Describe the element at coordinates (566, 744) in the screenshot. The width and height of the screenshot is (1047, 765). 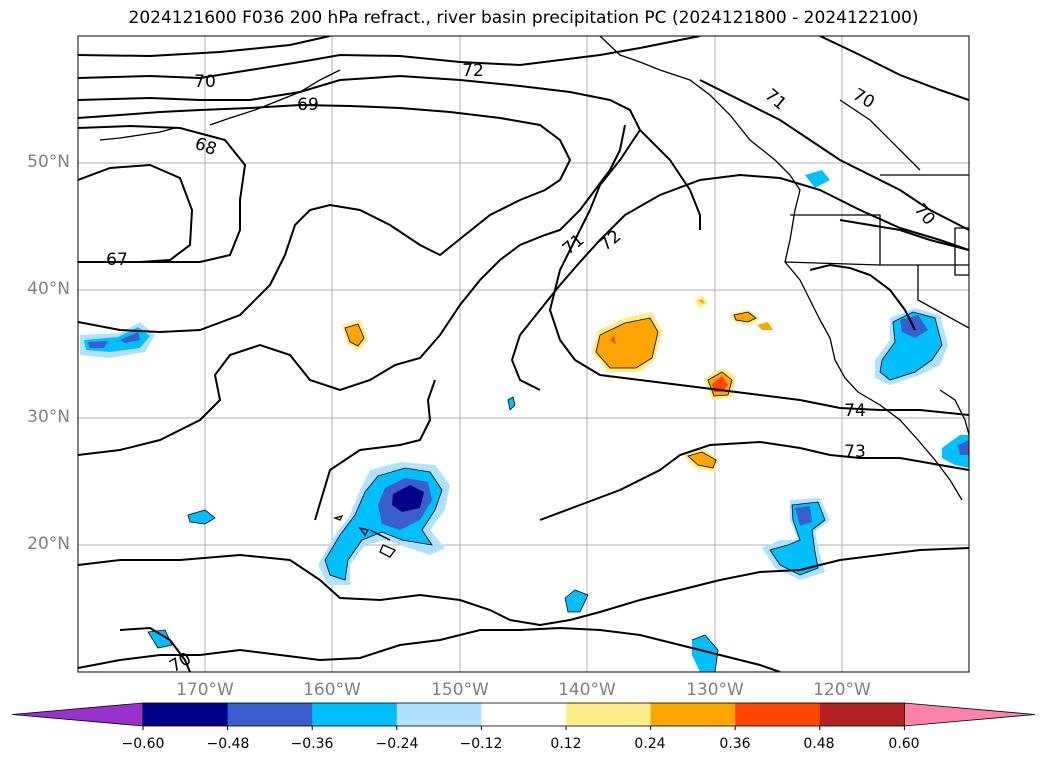
I see `colorbar-tick: 0.12` at that location.